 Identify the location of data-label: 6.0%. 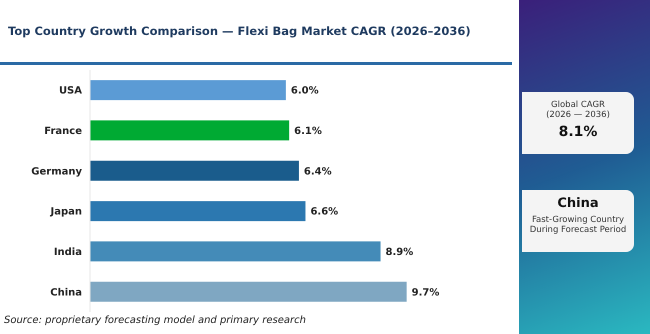
(304, 91).